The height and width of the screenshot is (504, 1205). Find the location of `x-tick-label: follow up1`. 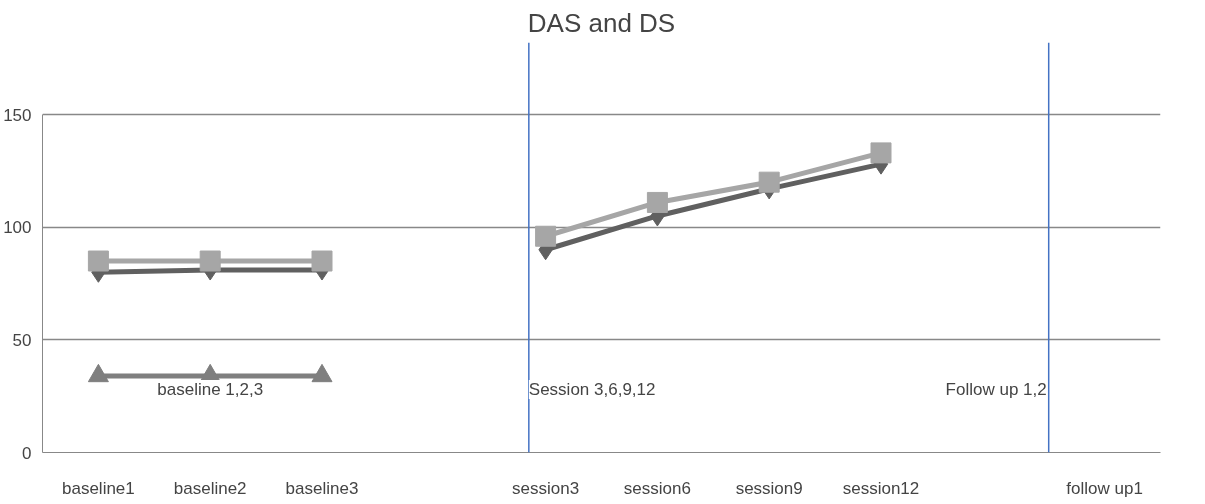

x-tick-label: follow up1 is located at coordinates (1104, 488).